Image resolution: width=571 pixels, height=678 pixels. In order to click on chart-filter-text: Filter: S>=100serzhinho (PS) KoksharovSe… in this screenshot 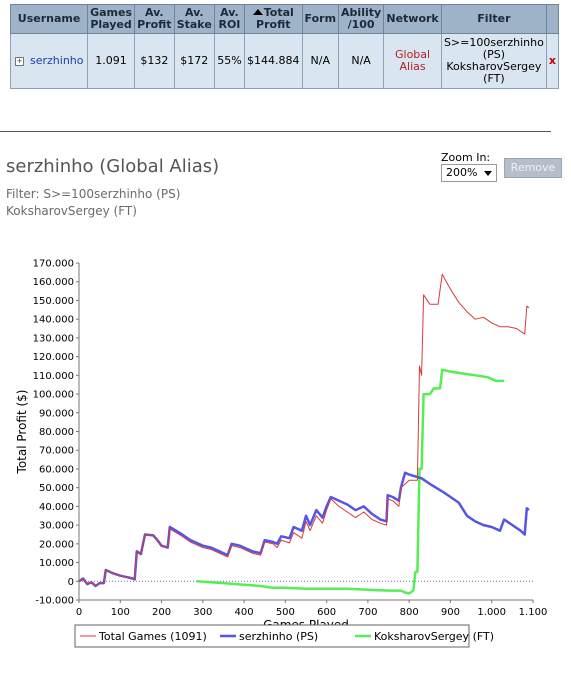, I will do `click(93, 202)`.